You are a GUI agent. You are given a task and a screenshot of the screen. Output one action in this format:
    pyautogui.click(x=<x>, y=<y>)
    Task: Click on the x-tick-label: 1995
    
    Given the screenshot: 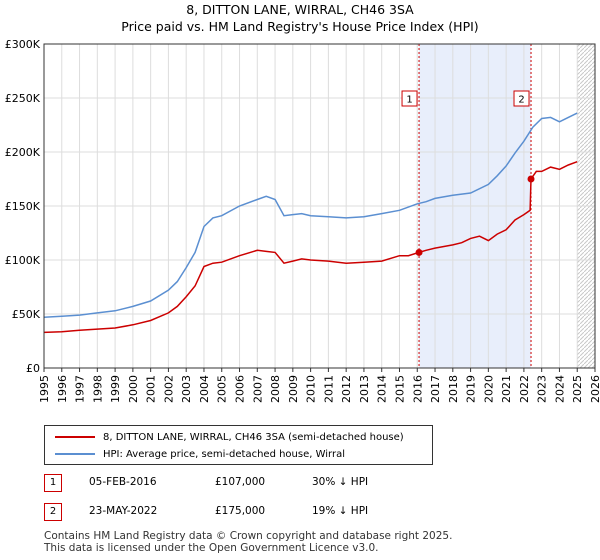 What is the action you would take?
    pyautogui.click(x=44, y=389)
    